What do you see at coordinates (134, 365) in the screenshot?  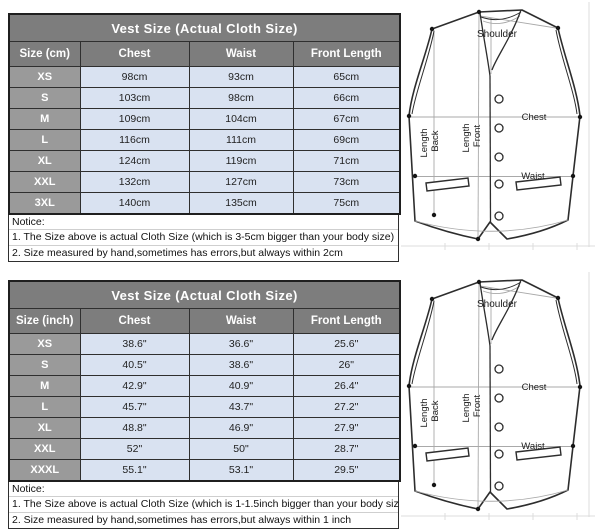 I see `chest-cell: 40.5"` at bounding box center [134, 365].